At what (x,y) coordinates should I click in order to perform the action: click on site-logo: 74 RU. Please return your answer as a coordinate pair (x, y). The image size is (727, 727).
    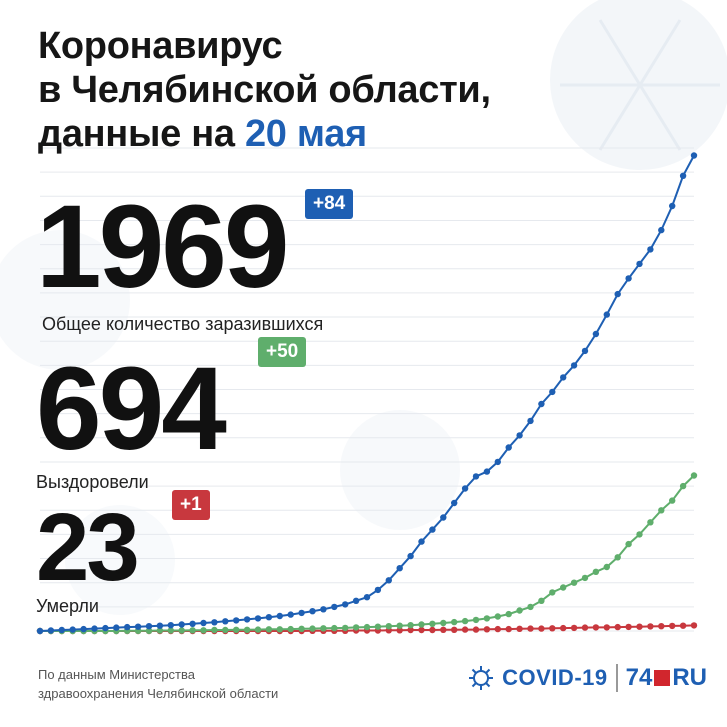
    Looking at the image, I should click on (666, 678).